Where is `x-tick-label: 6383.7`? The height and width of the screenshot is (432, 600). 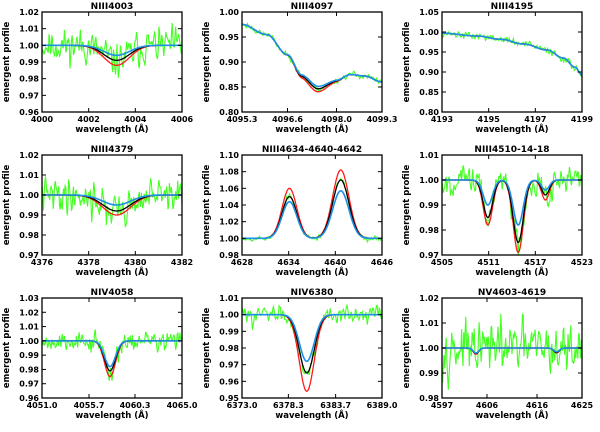 x-tick-label: 6383.7 is located at coordinates (335, 405).